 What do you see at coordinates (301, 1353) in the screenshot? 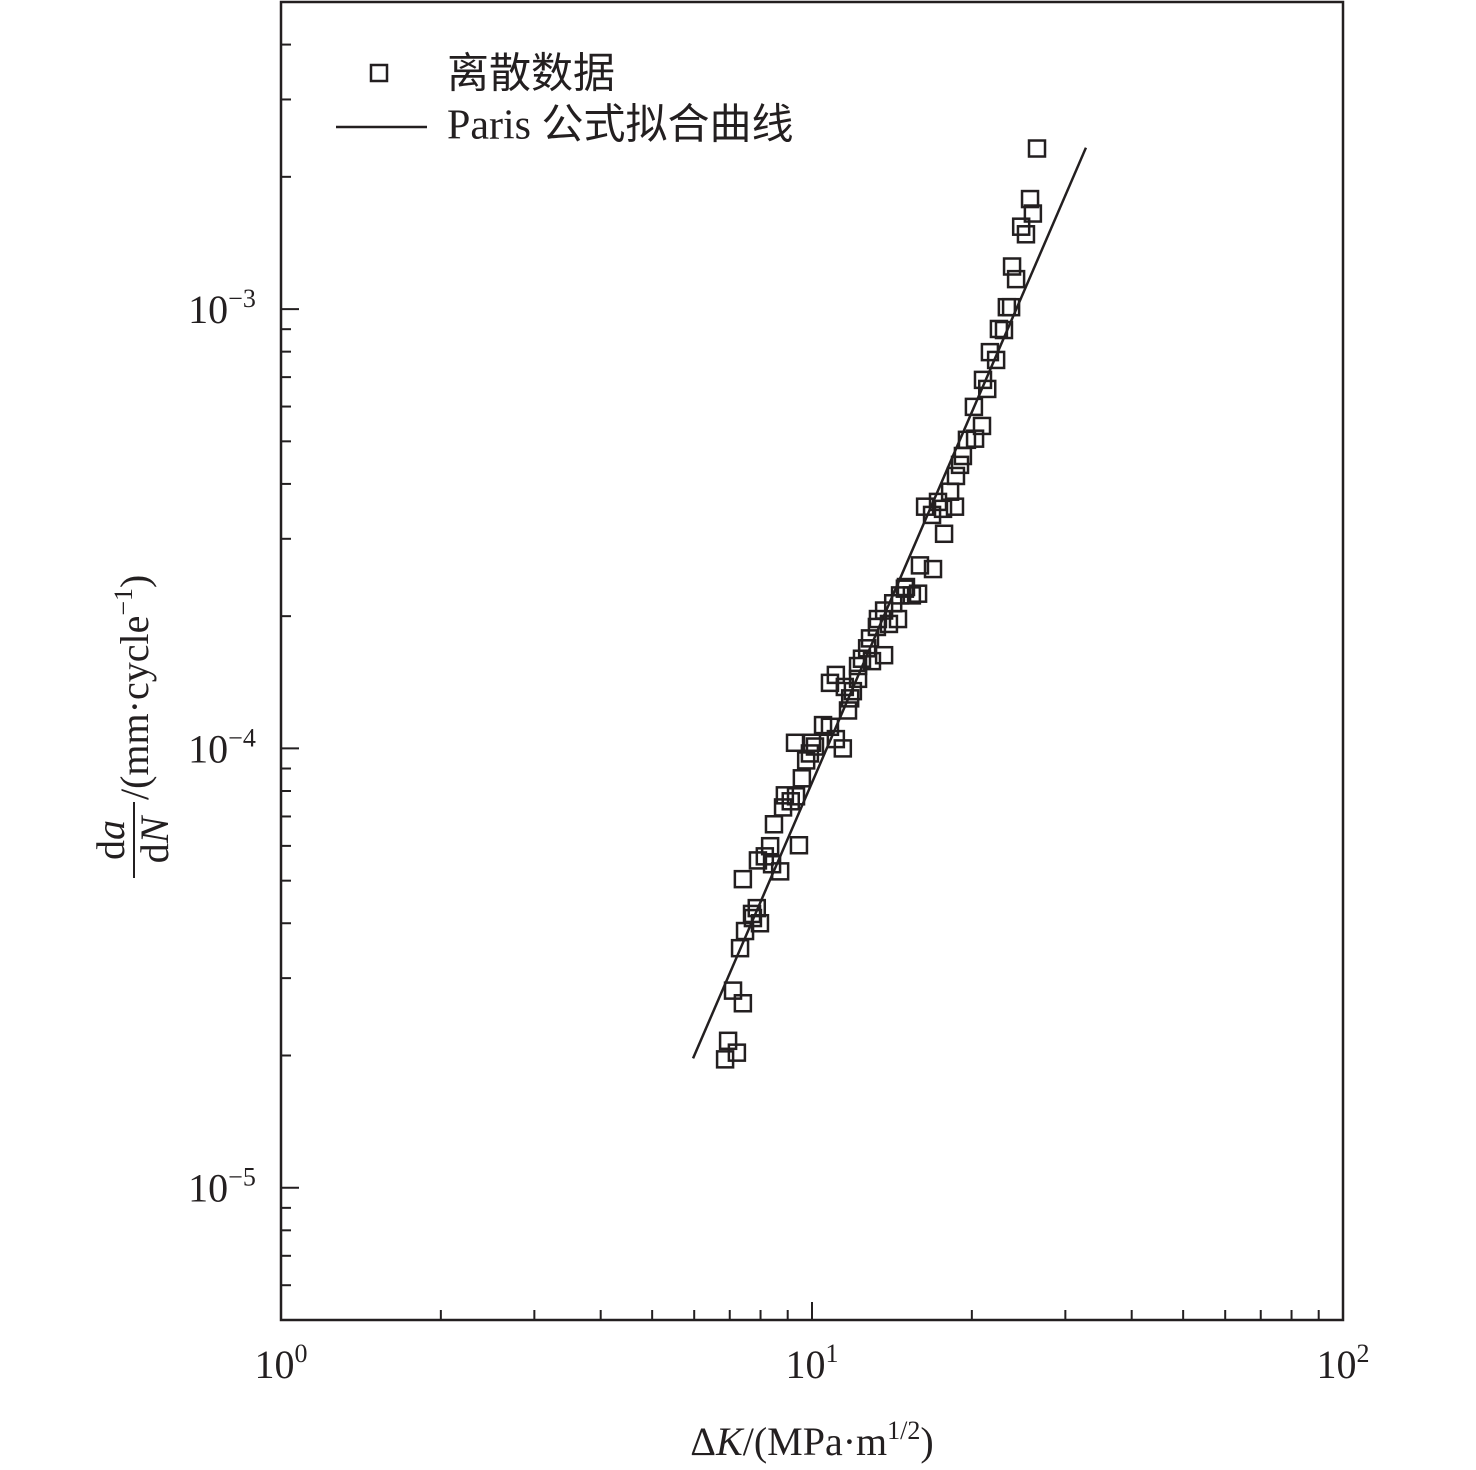
I see `x-tick-exp: 0` at bounding box center [301, 1353].